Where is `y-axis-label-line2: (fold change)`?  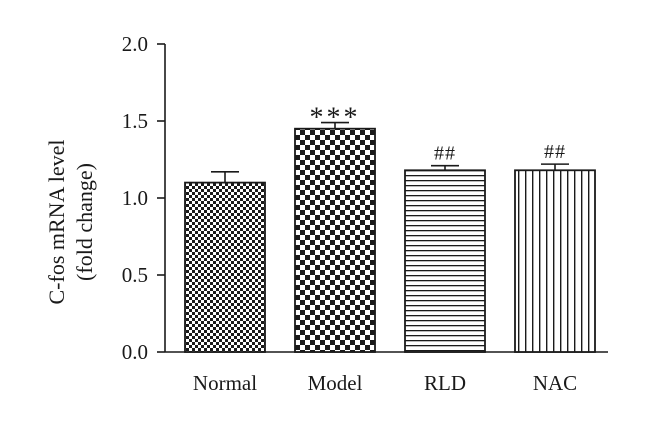 y-axis-label-line2: (fold change) is located at coordinates (84, 222).